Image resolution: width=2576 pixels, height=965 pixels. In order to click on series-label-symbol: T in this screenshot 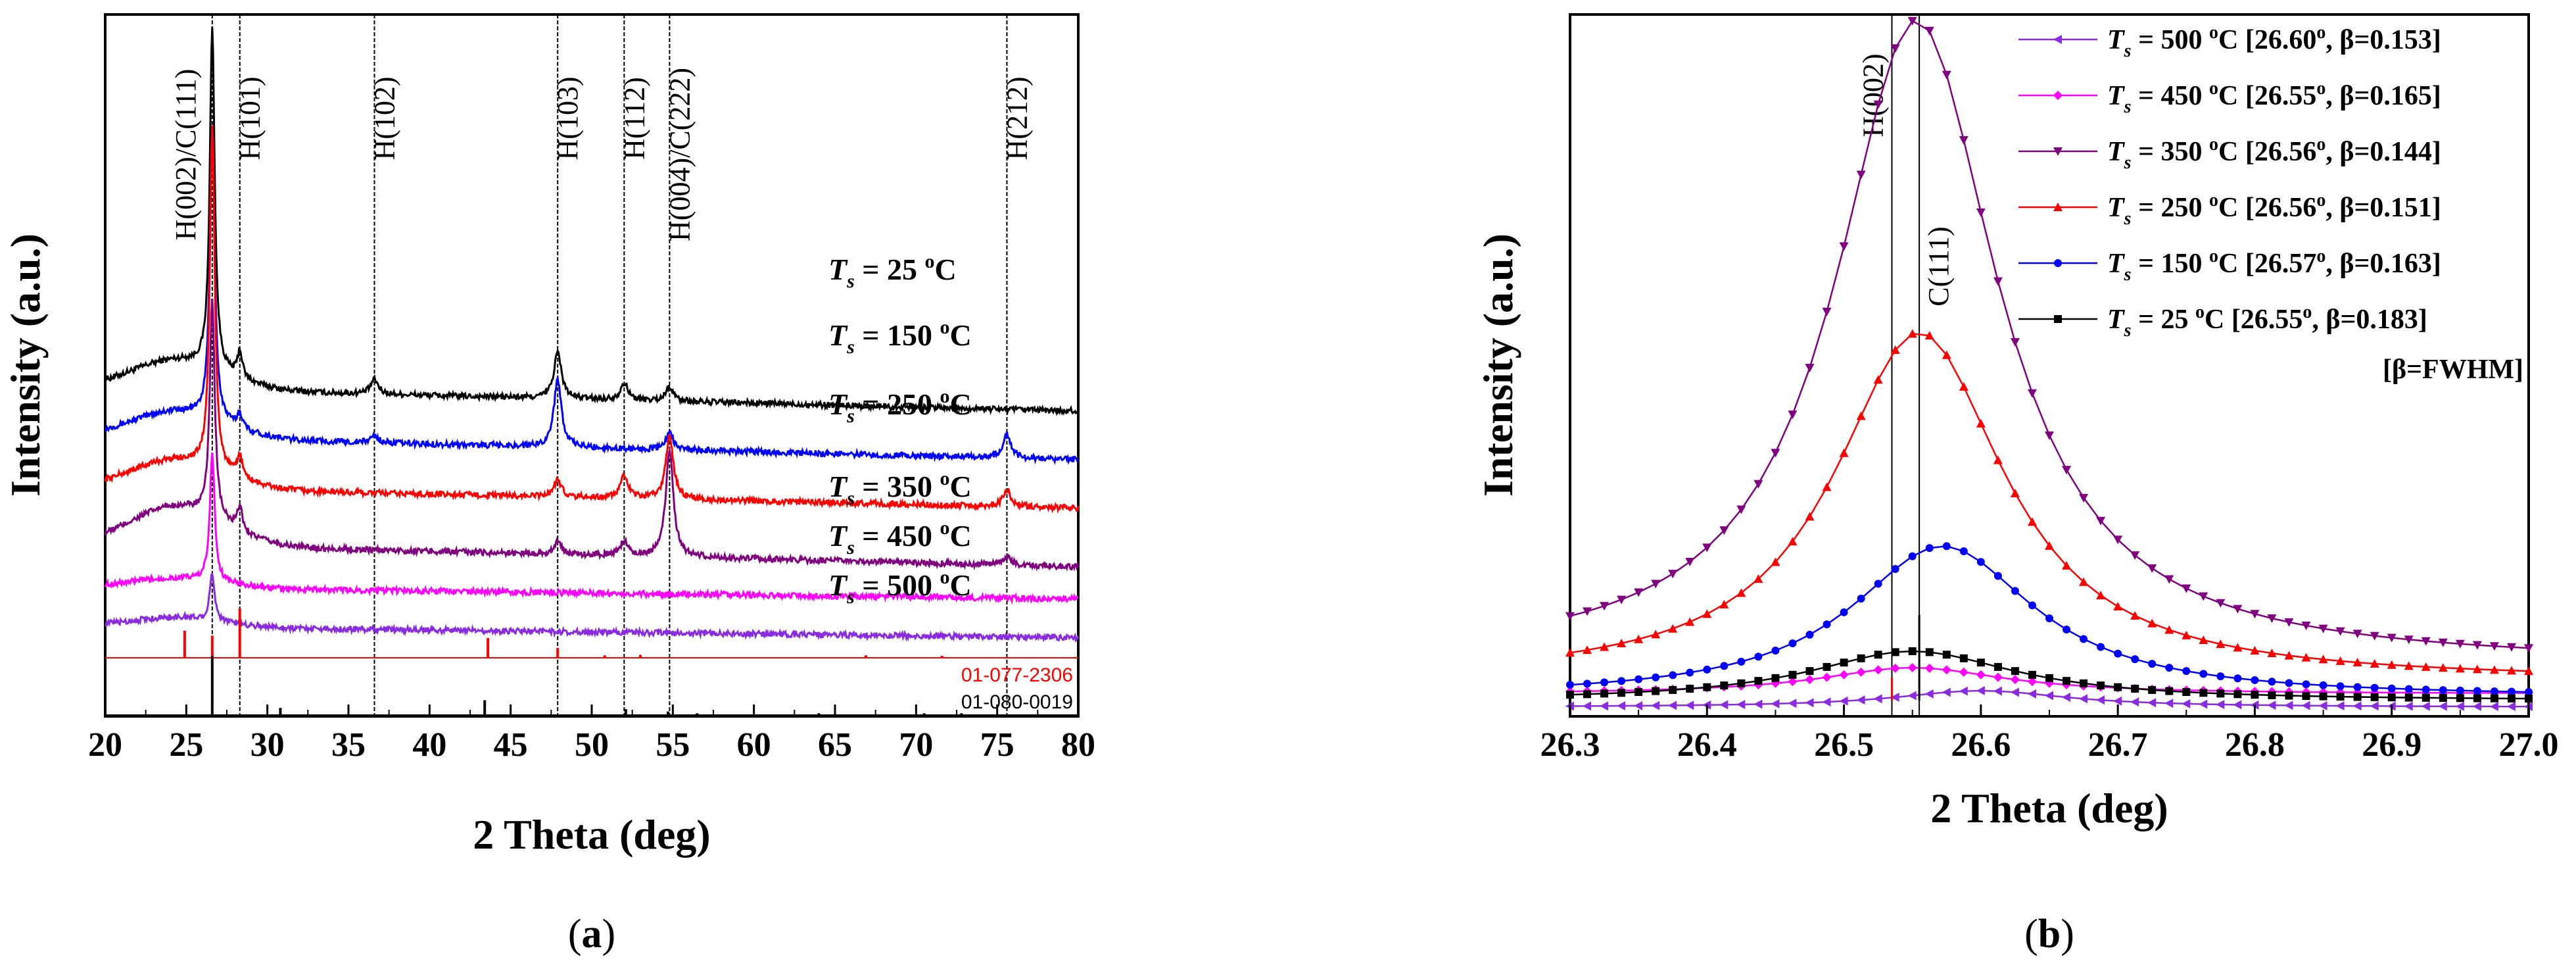, I will do `click(838, 335)`.